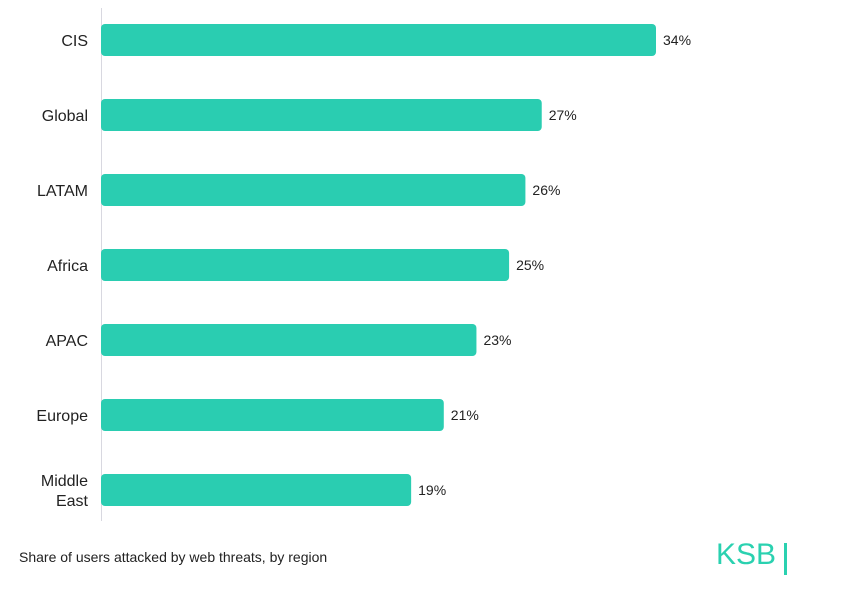  What do you see at coordinates (546, 190) in the screenshot?
I see `value-label: 26%` at bounding box center [546, 190].